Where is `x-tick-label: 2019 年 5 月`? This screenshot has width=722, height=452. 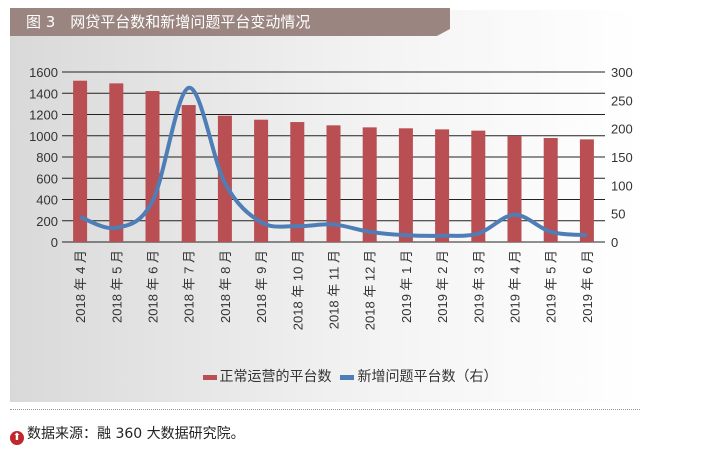 x-tick-label: 2019 年 5 月 is located at coordinates (551, 286).